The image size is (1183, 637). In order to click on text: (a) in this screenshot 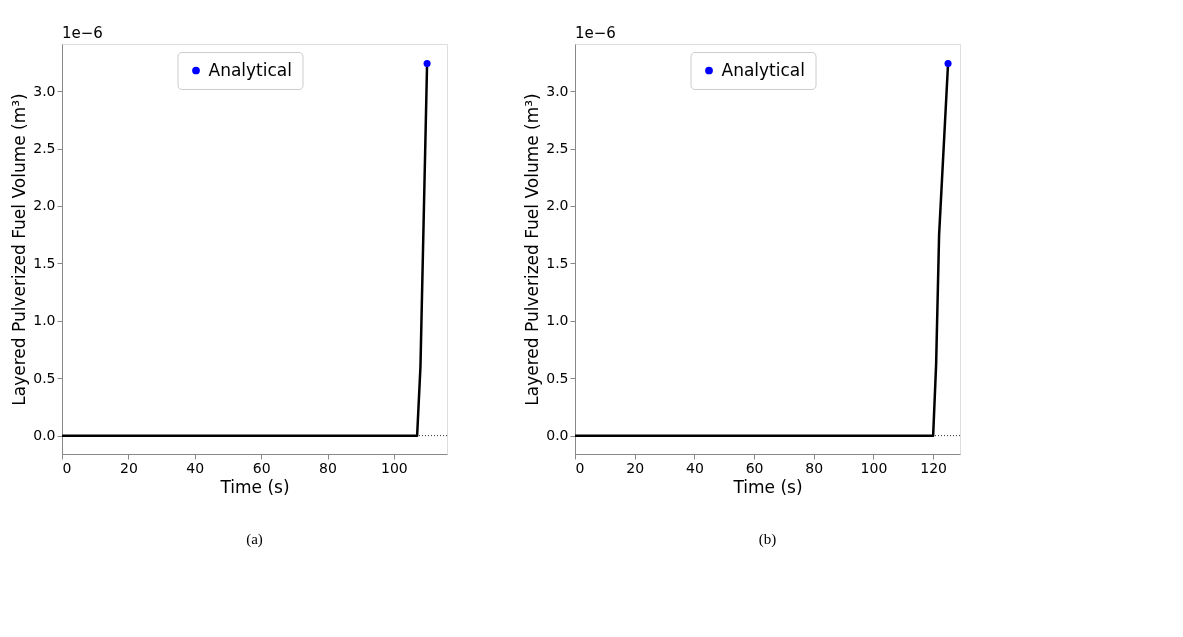, I will do `click(254, 539)`.